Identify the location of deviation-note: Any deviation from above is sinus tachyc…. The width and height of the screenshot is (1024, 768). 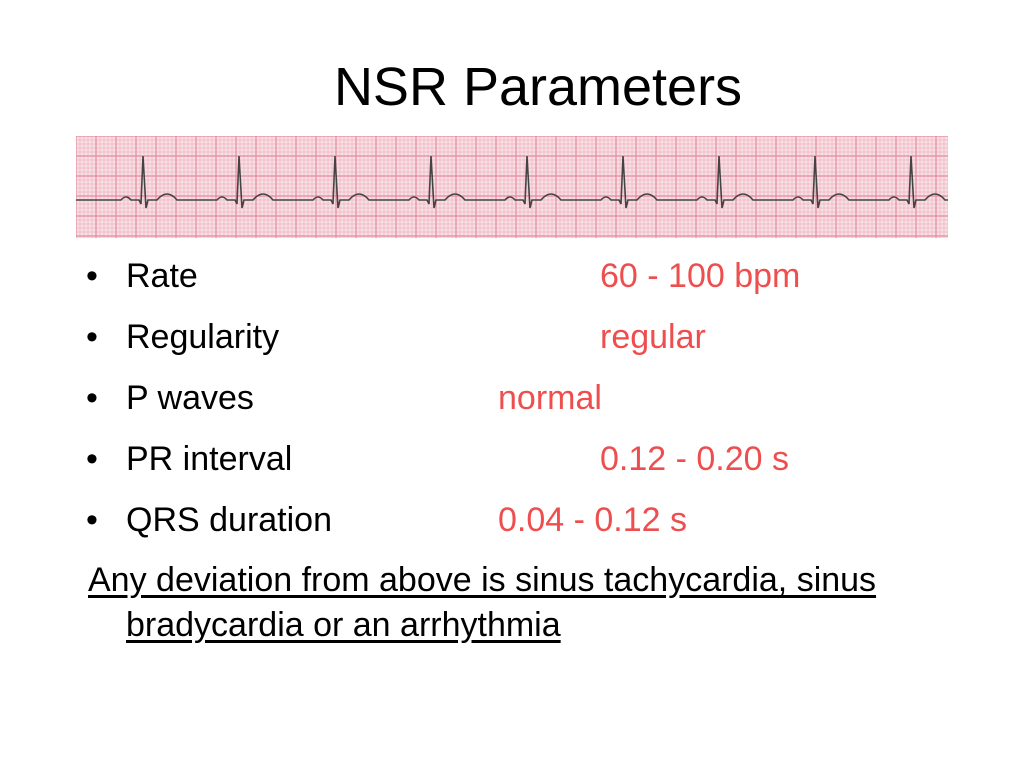
(482, 602).